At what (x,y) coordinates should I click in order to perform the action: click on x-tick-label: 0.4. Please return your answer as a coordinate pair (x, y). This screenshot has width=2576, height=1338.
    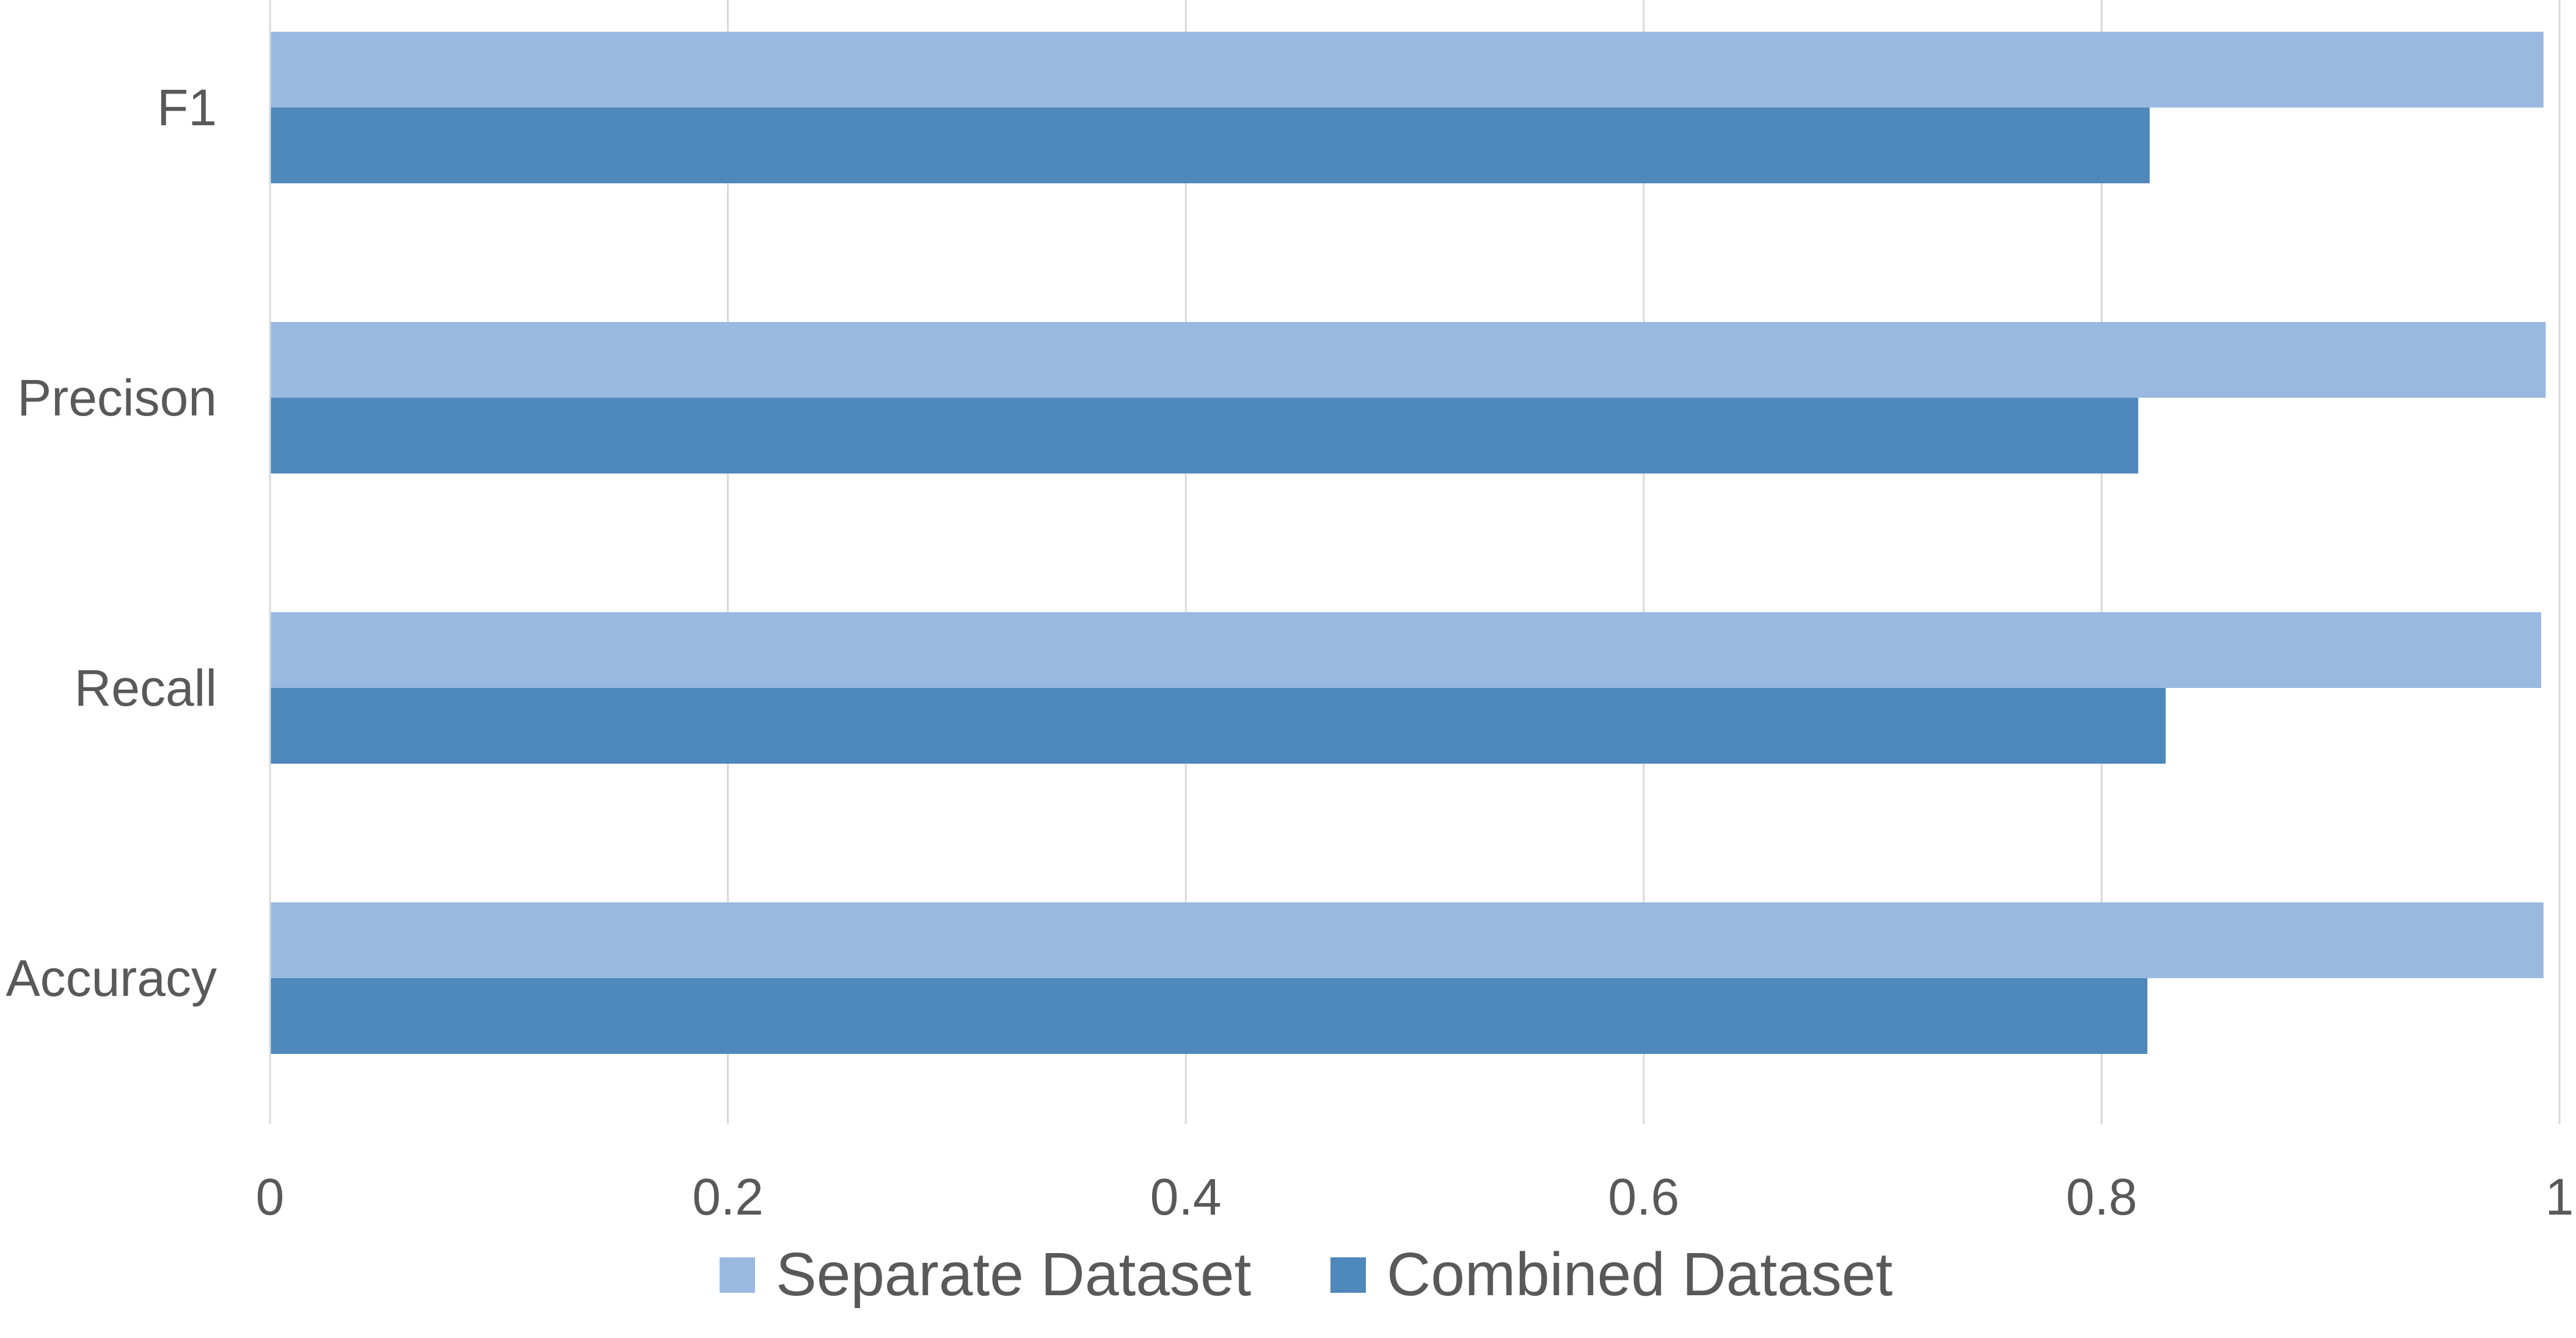
    Looking at the image, I should click on (1186, 1197).